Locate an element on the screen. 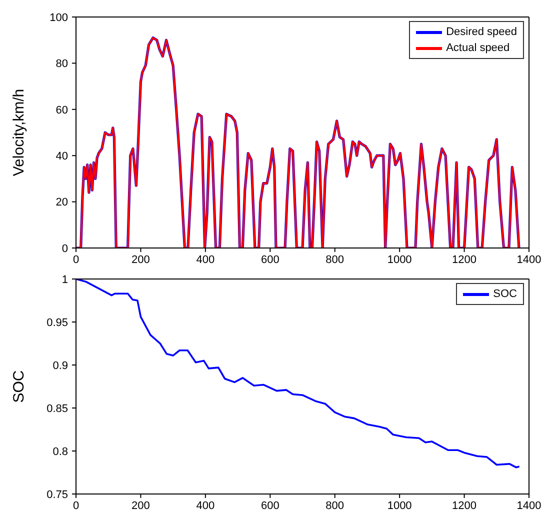 The image size is (552, 524). y-tick-label: 40 is located at coordinates (62, 156).